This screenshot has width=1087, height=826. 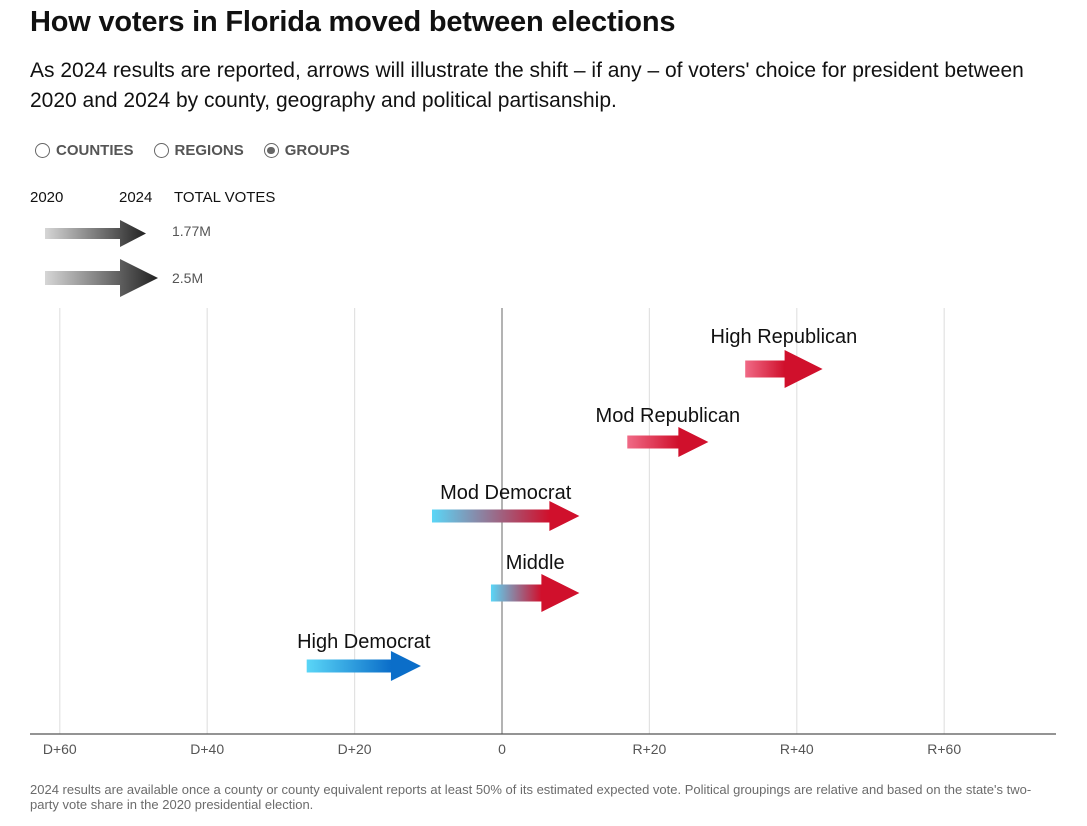 I want to click on legend-total-votes-label: TOTAL VOTES, so click(x=225, y=197).